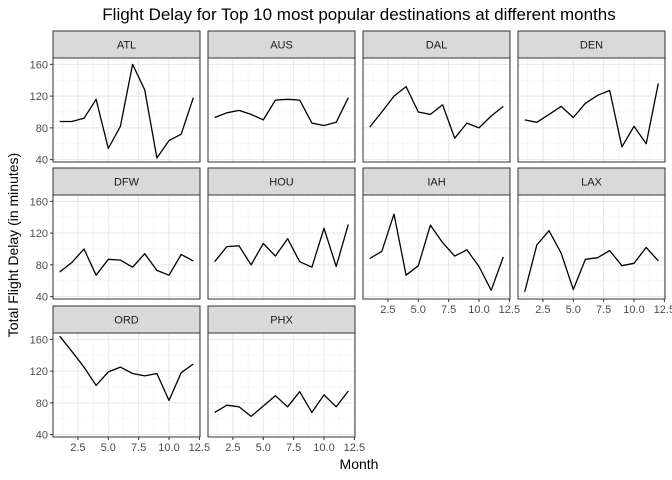  I want to click on panel-border-aus, so click(281, 110).